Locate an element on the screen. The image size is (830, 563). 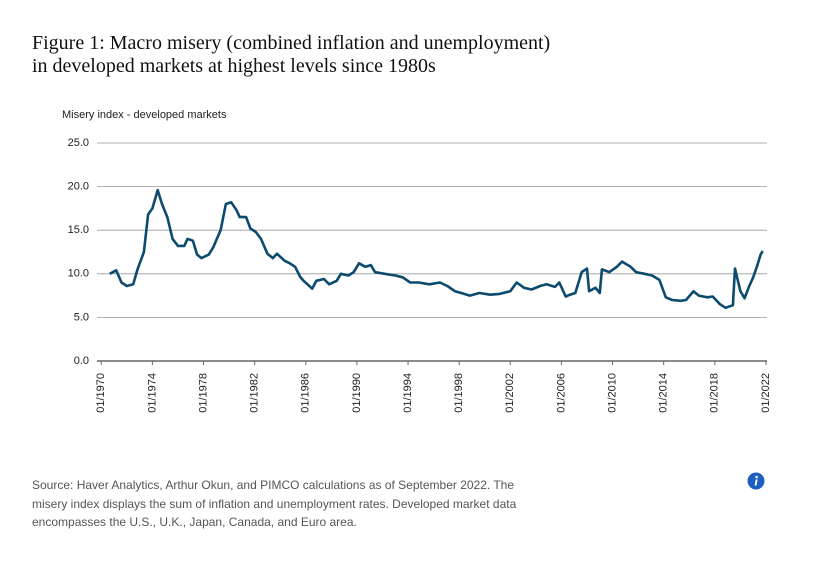
x-tick-label: 01/1986 is located at coordinates (306, 393).